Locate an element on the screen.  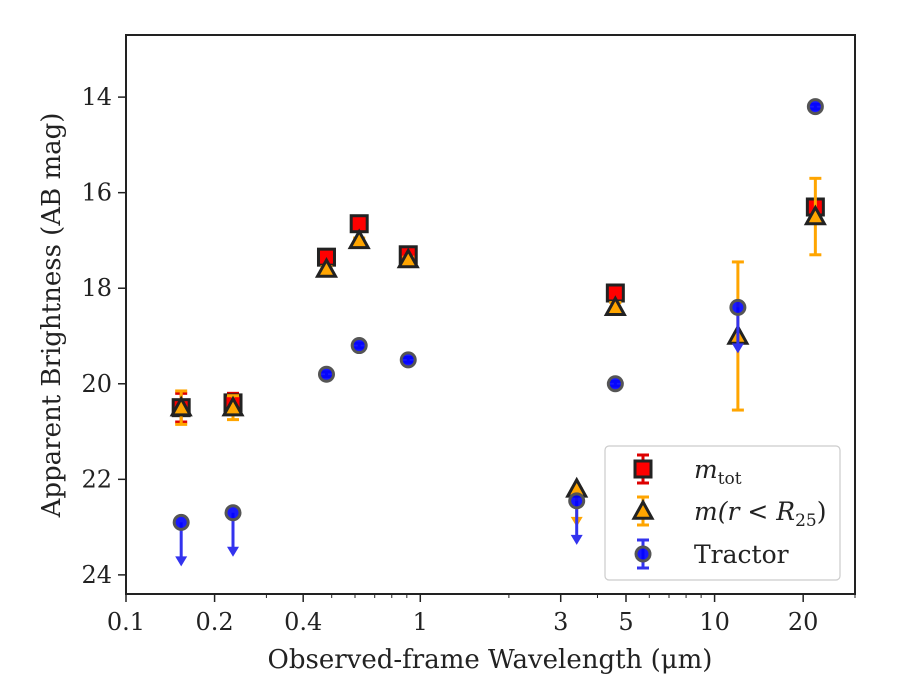
legend-label: m(r < R25) is located at coordinates (760, 514).